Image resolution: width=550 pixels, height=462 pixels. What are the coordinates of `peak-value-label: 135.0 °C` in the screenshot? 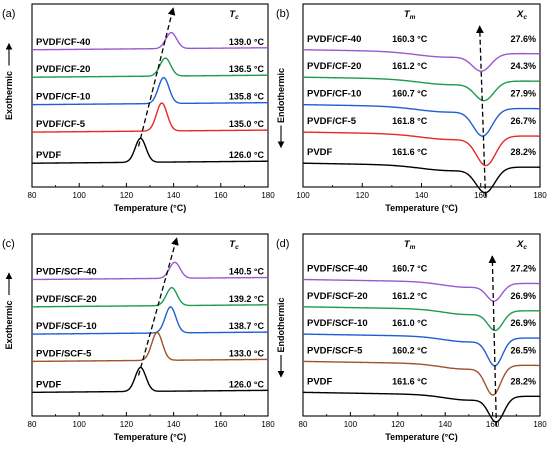 It's located at (247, 124).